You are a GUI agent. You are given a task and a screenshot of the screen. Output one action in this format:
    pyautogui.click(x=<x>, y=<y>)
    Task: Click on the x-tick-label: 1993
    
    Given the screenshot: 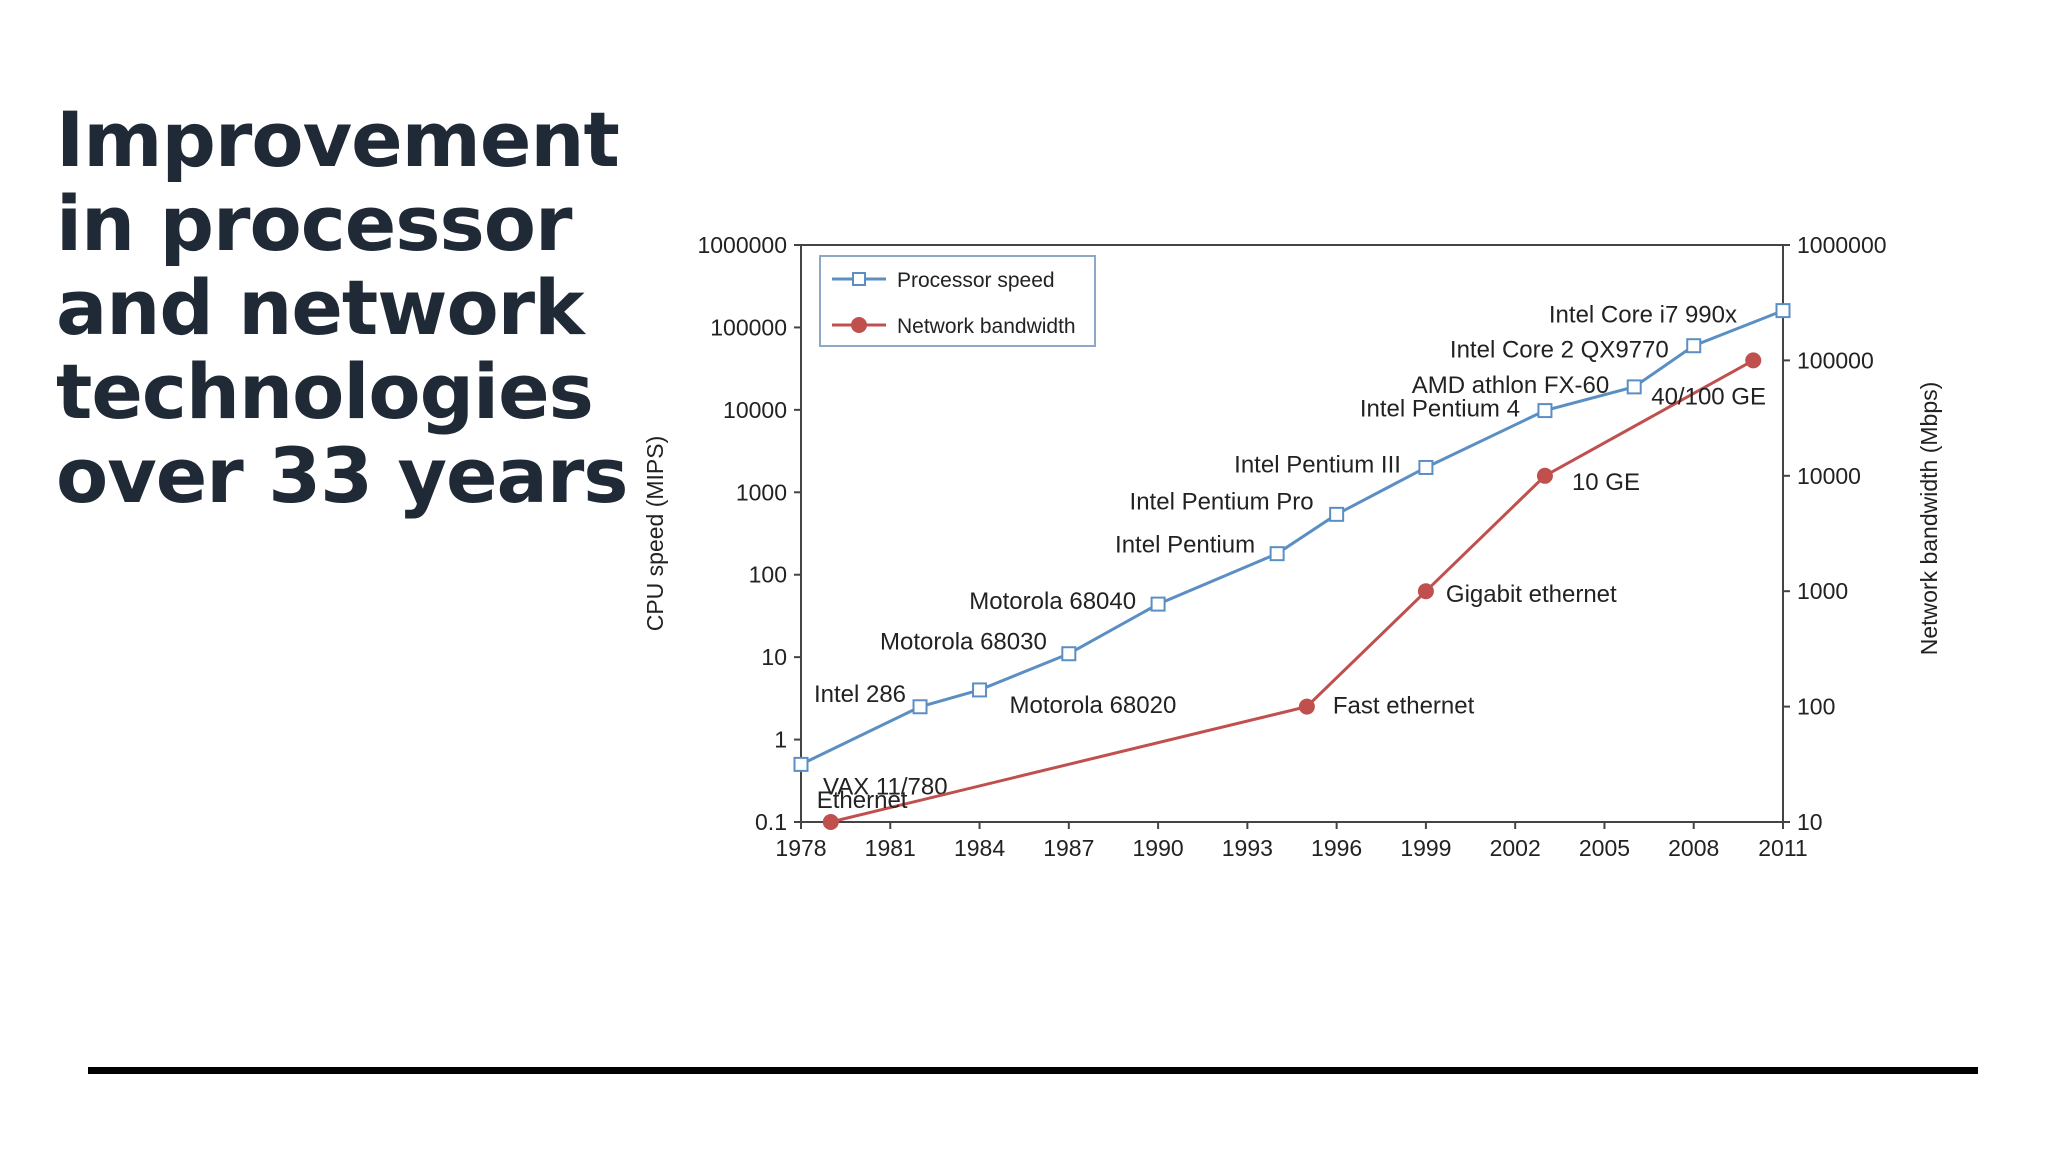 What is the action you would take?
    pyautogui.click(x=1247, y=848)
    